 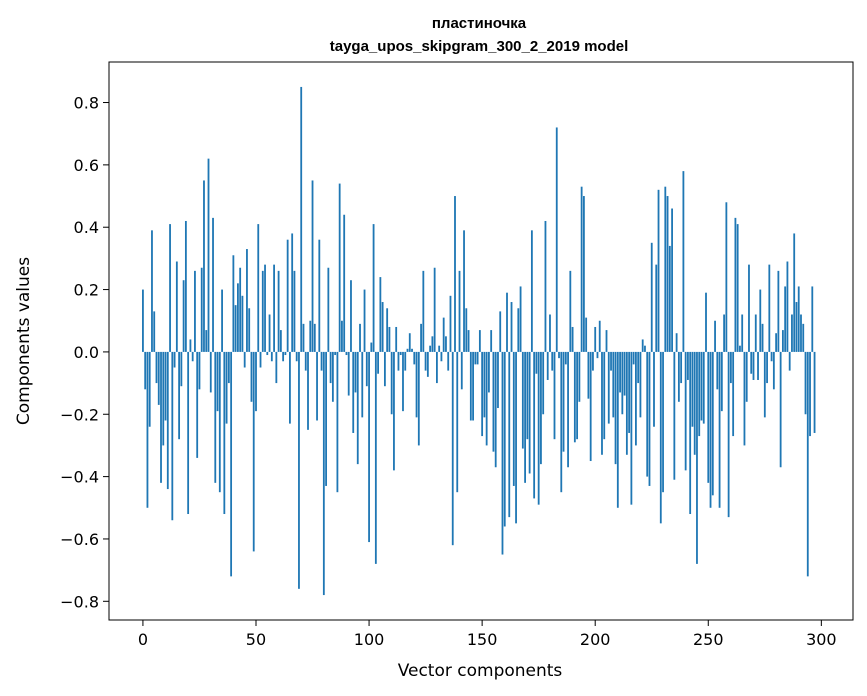 I want to click on chart-subtitle: tayga_upos_skipgram_300_2_2019 model, so click(x=479, y=46).